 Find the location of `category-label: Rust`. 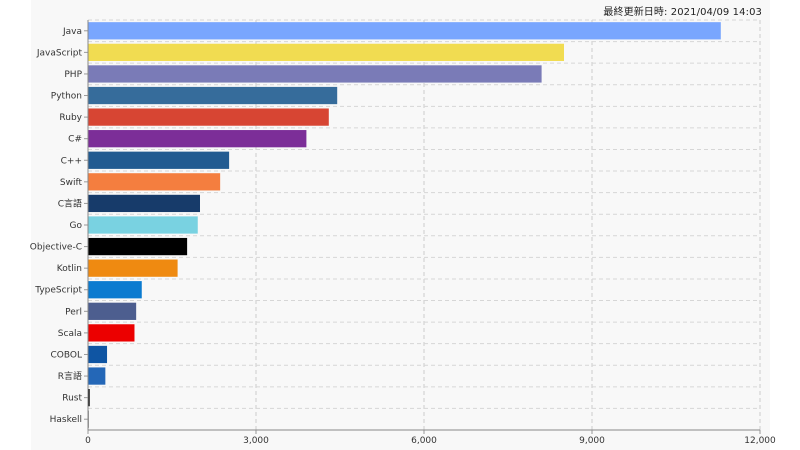

category-label: Rust is located at coordinates (72, 399).